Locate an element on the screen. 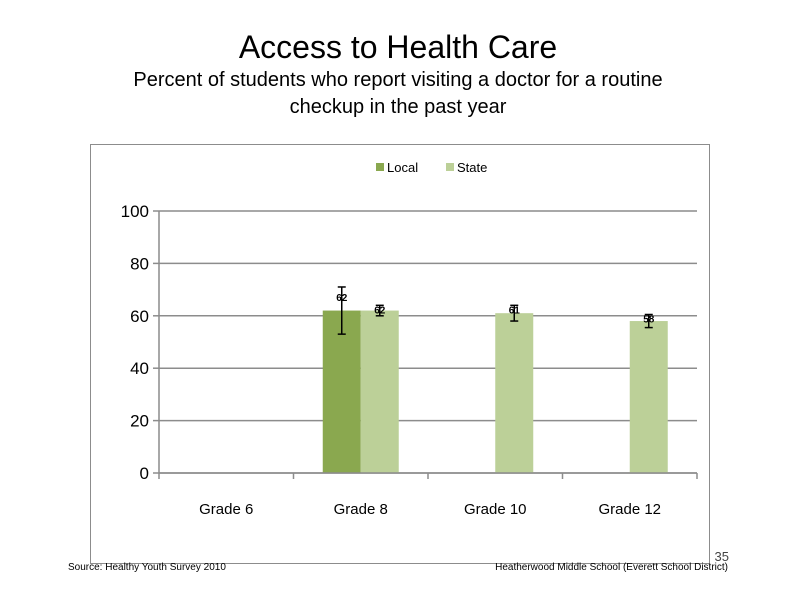 The height and width of the screenshot is (600, 800). y-tick-label: 0 is located at coordinates (144, 473).